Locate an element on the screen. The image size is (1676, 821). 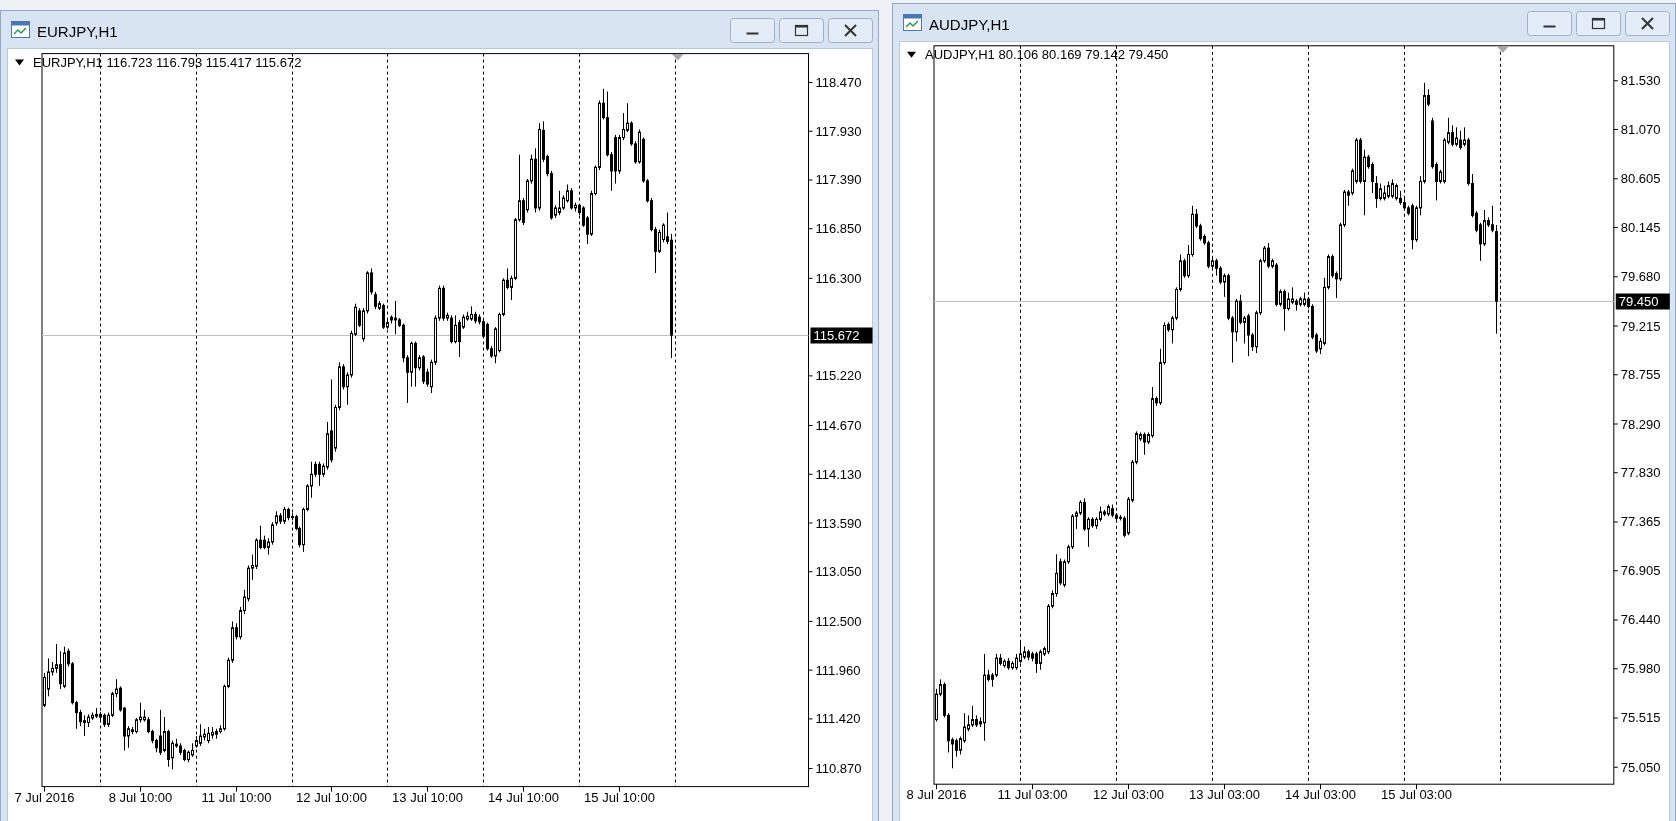
ref-line-label: 79.450 is located at coordinates (1638, 301).